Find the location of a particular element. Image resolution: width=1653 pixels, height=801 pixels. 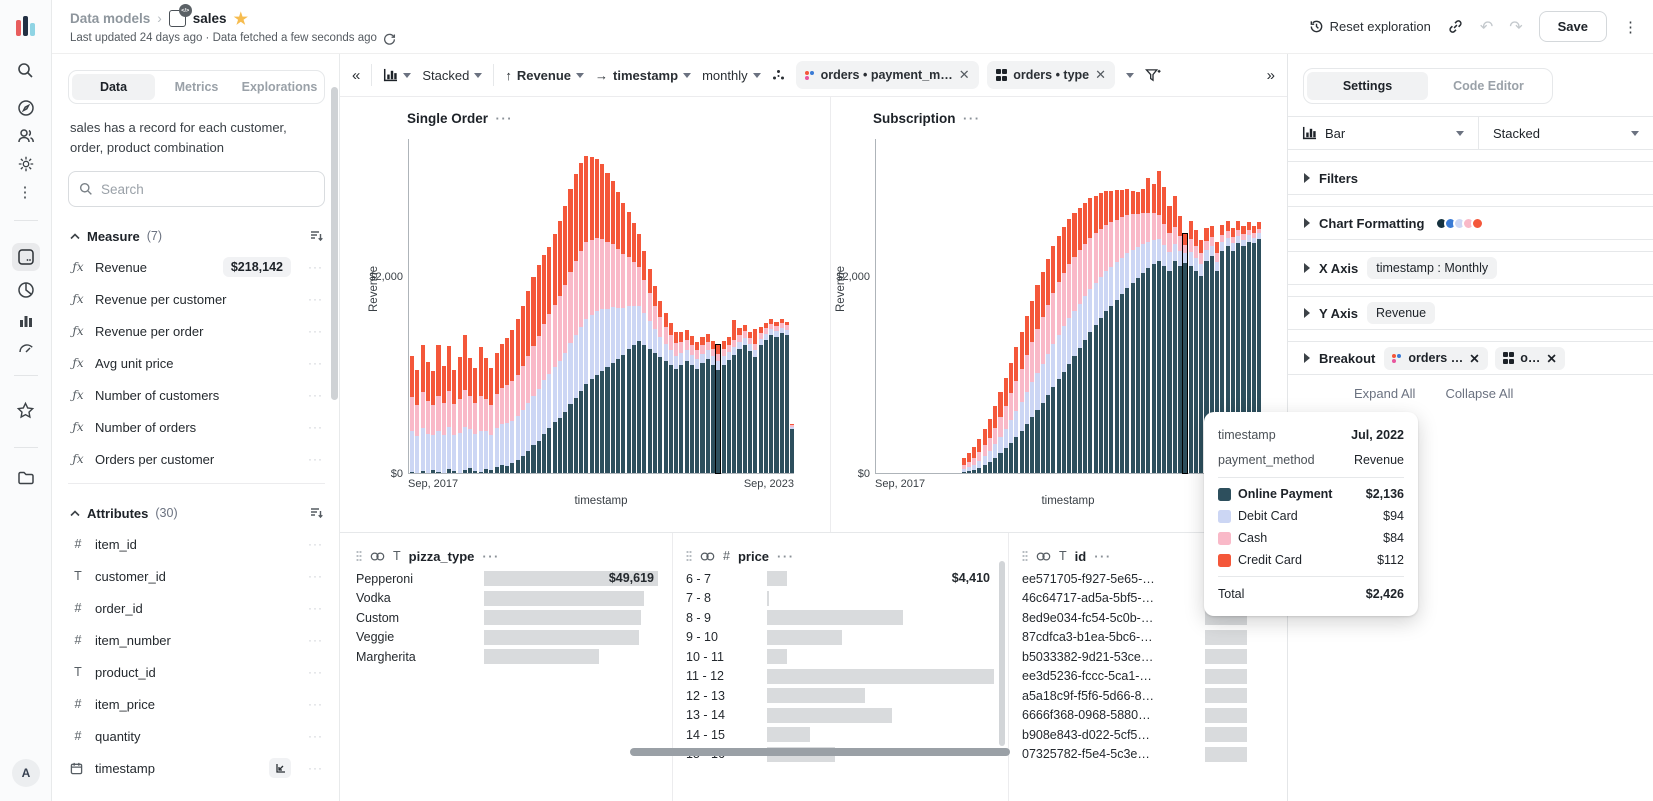

search-input: Search is located at coordinates (196, 189).